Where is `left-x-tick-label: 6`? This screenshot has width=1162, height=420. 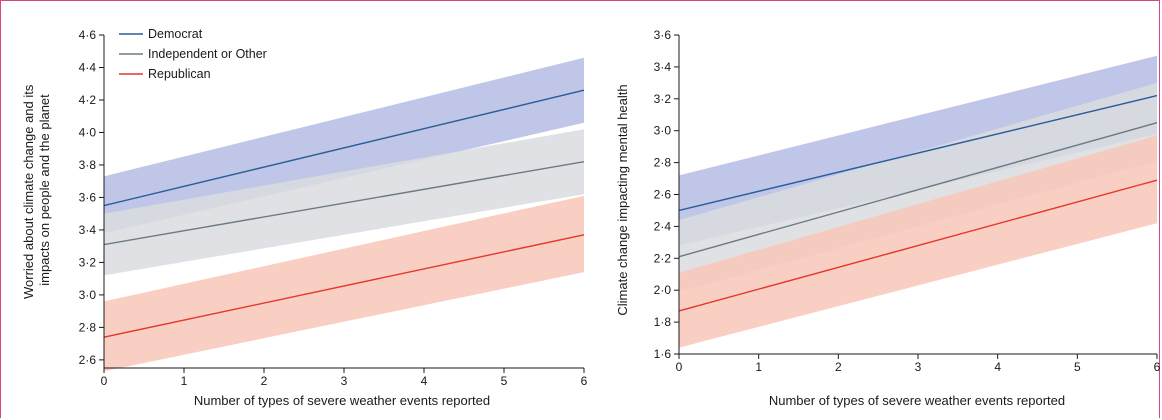 left-x-tick-label: 6 is located at coordinates (584, 381).